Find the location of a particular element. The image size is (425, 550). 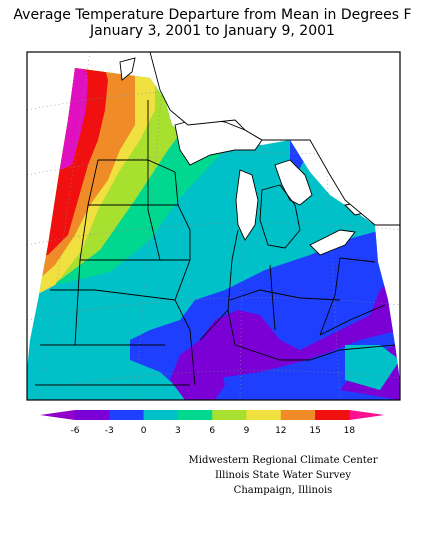

lake-michigan is located at coordinates (247, 205).